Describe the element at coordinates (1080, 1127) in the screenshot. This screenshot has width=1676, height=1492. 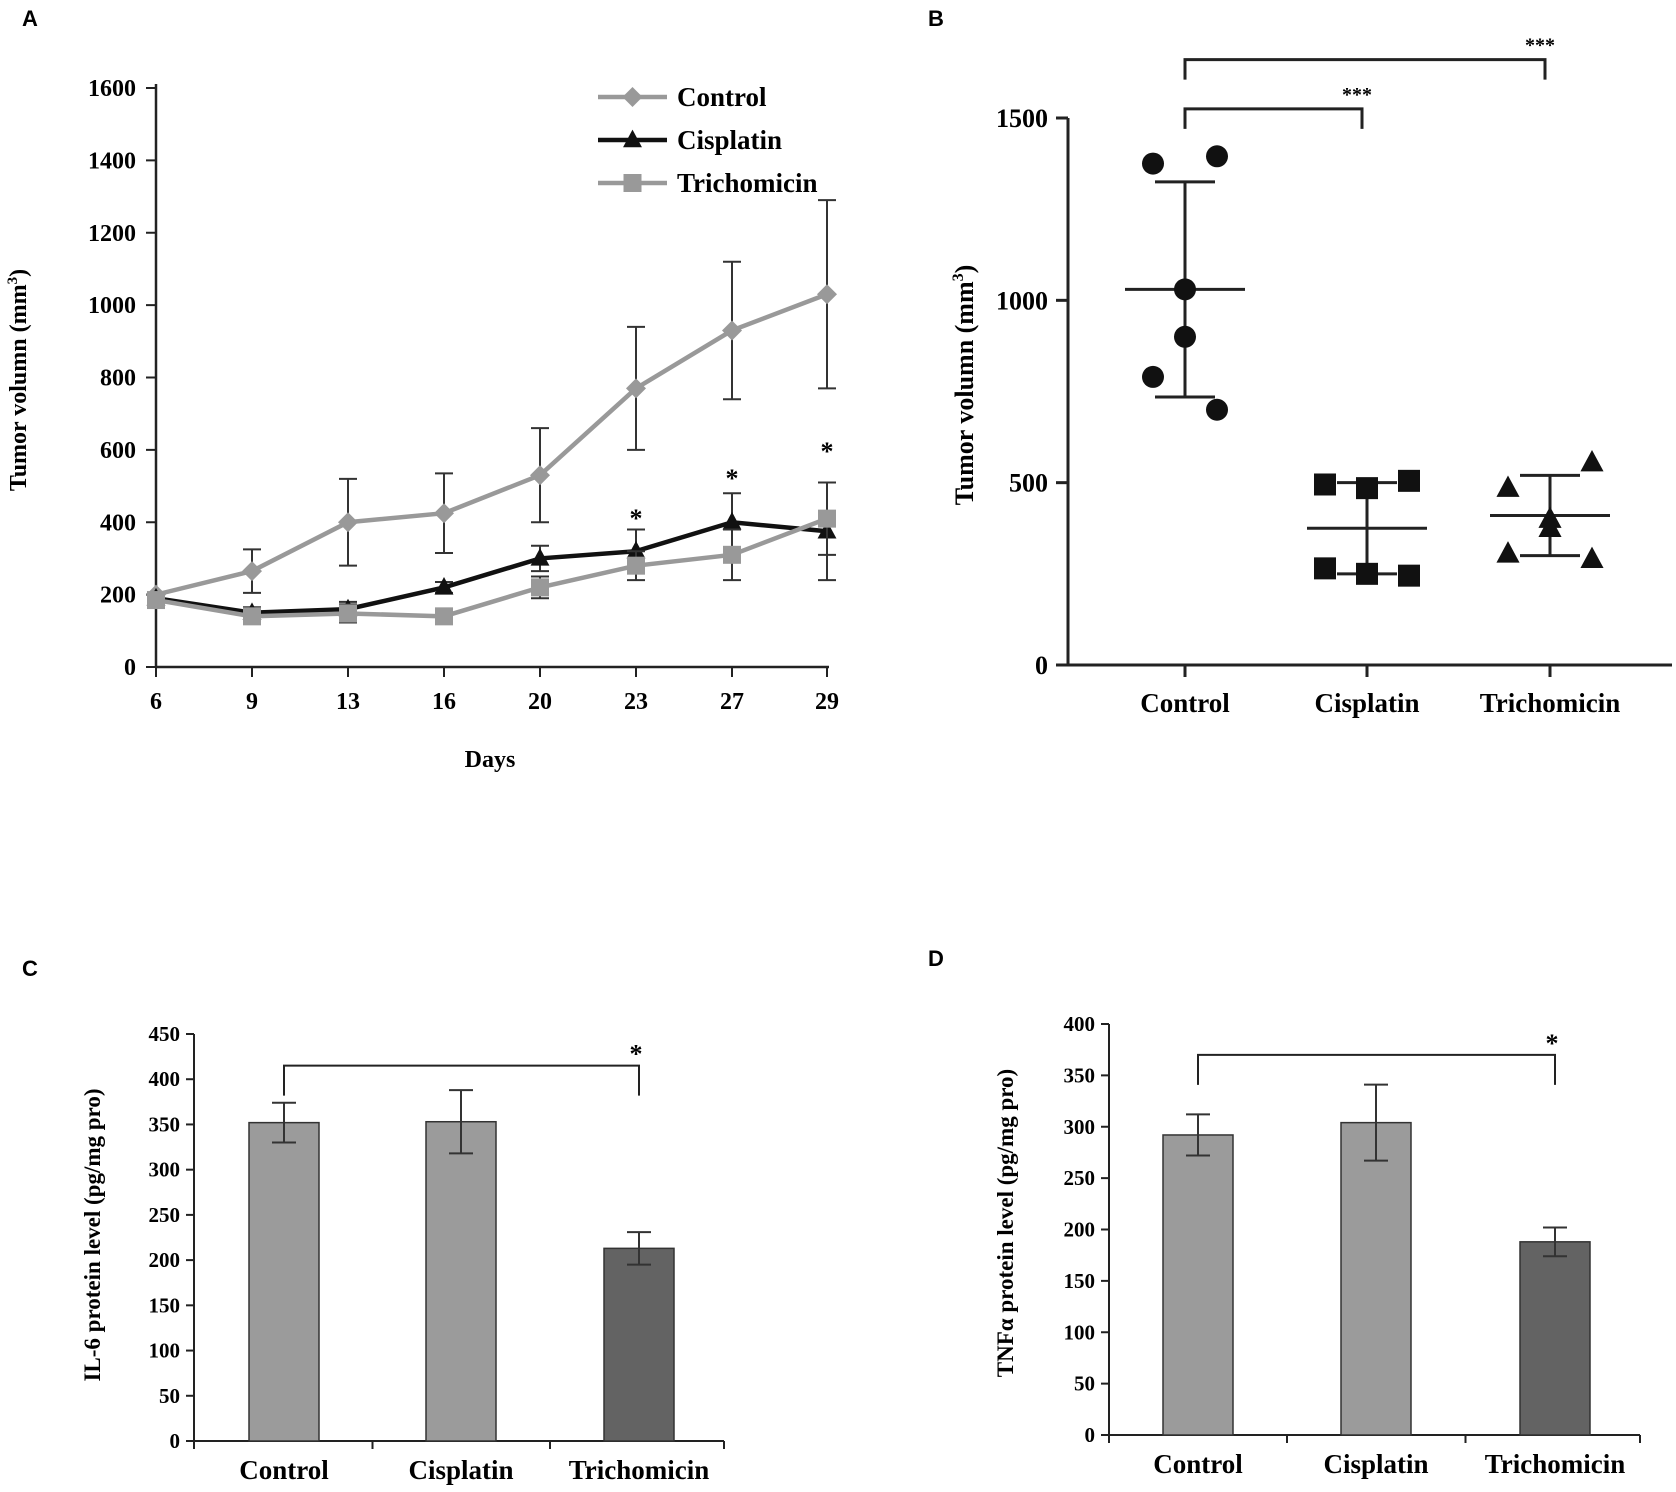
I see `panel-d-y-tick-label: 300` at that location.